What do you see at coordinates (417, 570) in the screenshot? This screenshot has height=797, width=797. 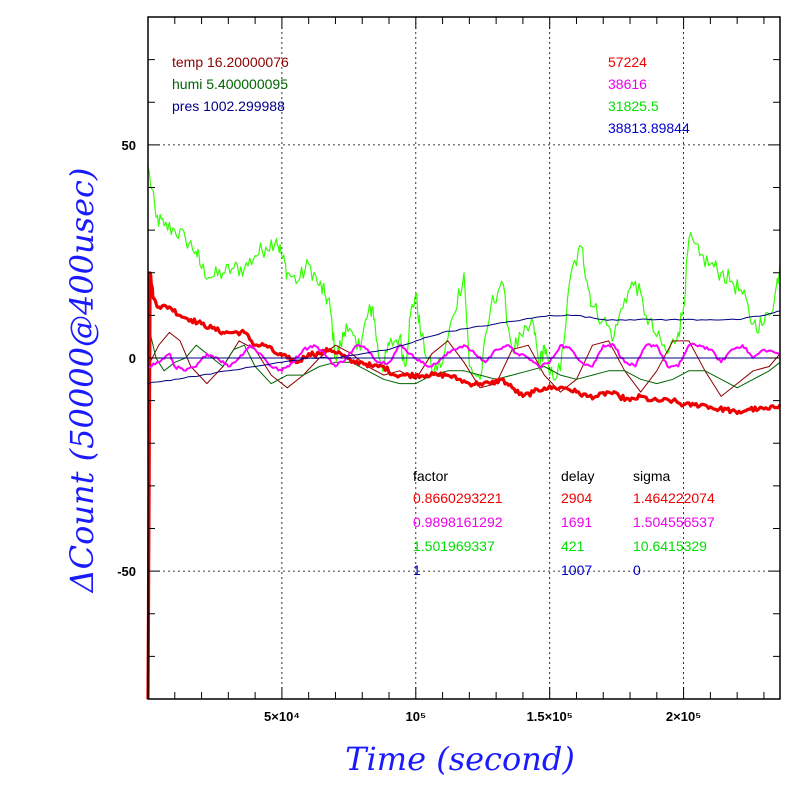 I see `table-cell-factor: 1` at bounding box center [417, 570].